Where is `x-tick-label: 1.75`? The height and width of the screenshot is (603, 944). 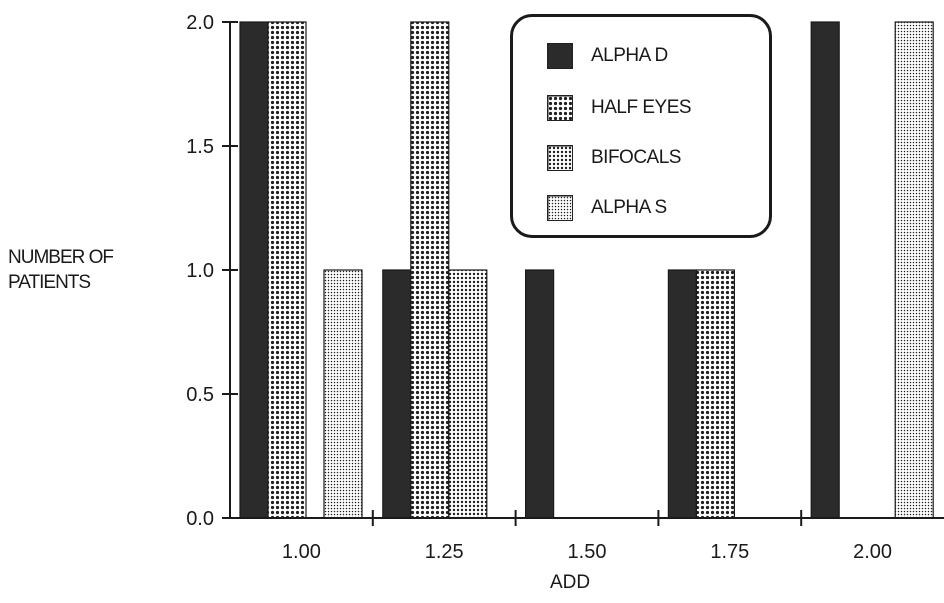 x-tick-label: 1.75 is located at coordinates (729, 552).